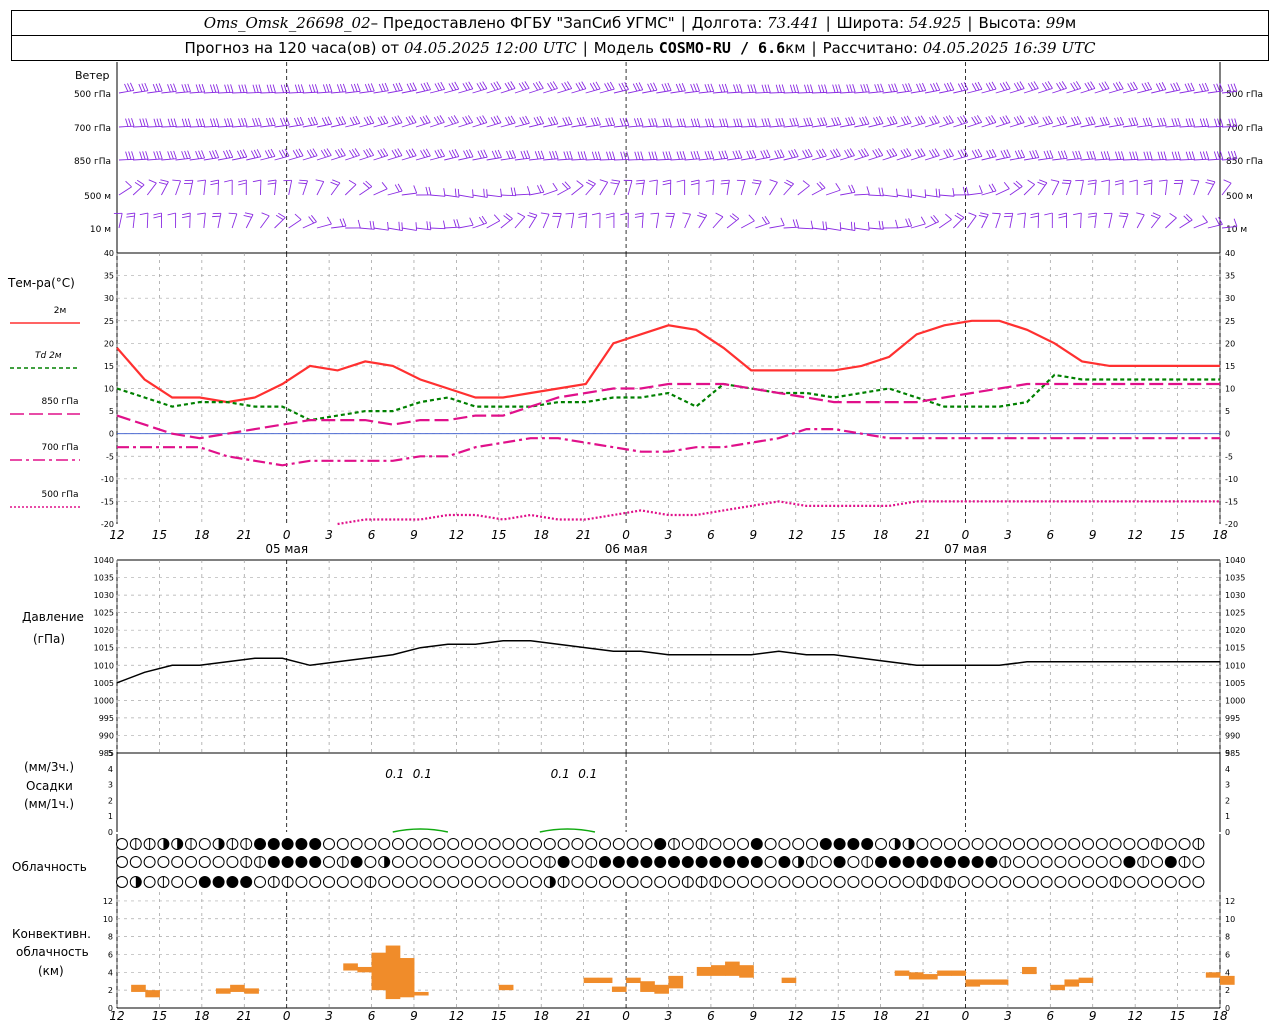  I want to click on press-tick-left: 1025, so click(104, 613).